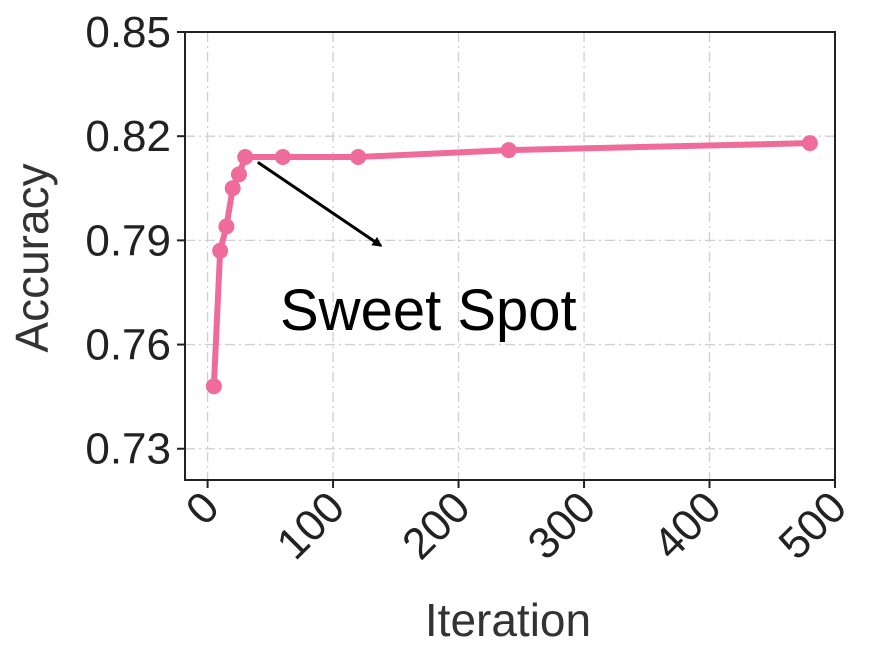 This screenshot has height=660, width=894. Describe the element at coordinates (813, 525) in the screenshot. I see `x-tick-label: 500` at that location.